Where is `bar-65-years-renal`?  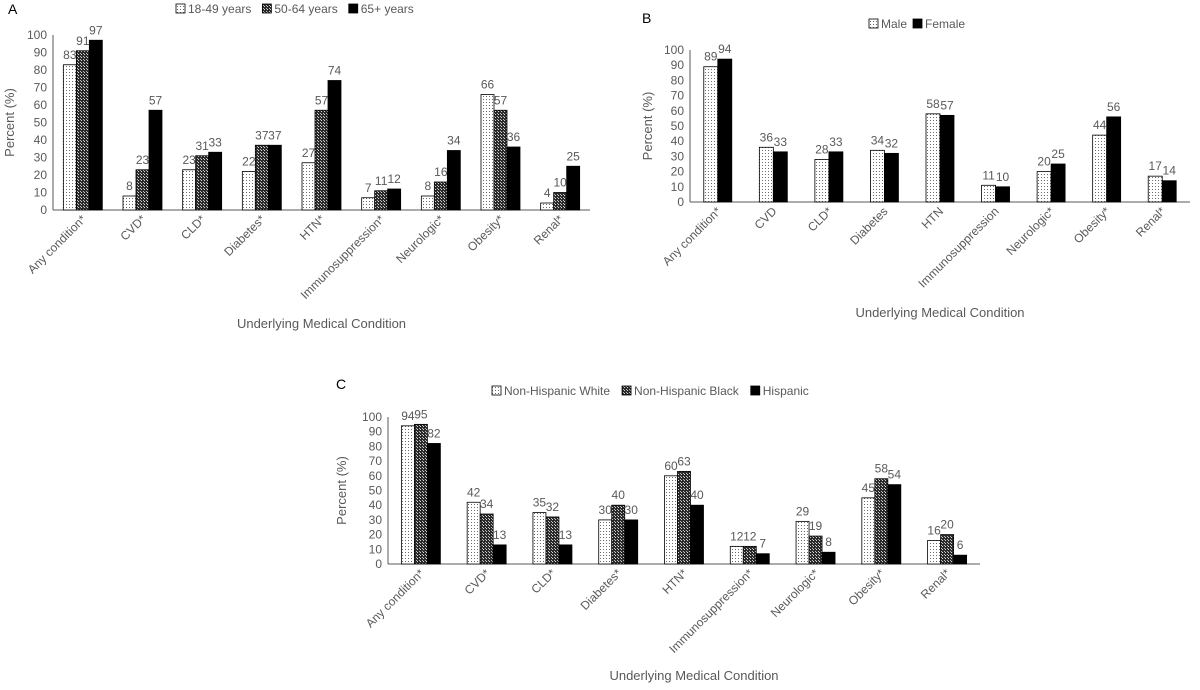
bar-65-years-renal is located at coordinates (573, 188).